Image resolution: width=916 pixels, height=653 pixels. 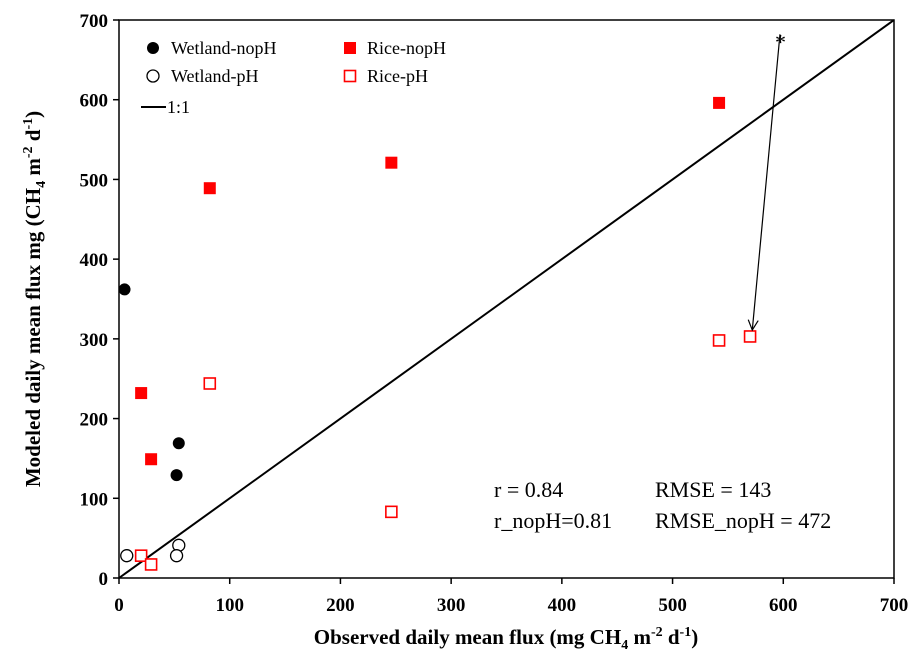 What do you see at coordinates (94, 420) in the screenshot?
I see `y-tick-label: 200` at bounding box center [94, 420].